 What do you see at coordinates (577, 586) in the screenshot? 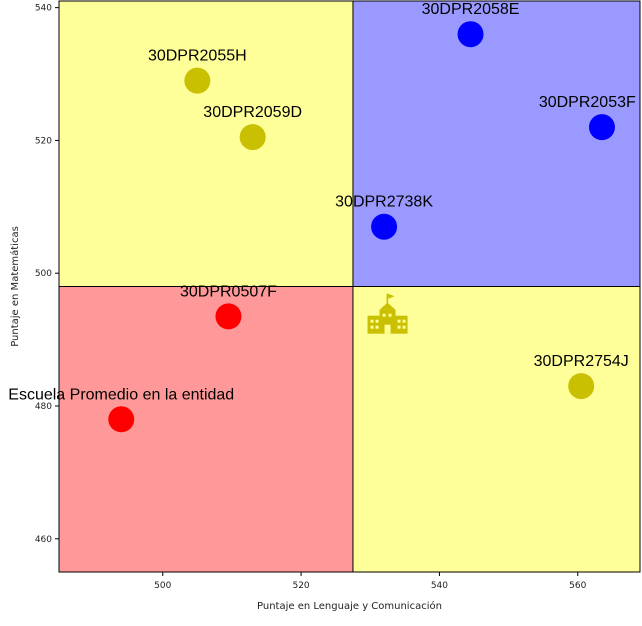
I see `x-tick-label: 560` at bounding box center [577, 586].